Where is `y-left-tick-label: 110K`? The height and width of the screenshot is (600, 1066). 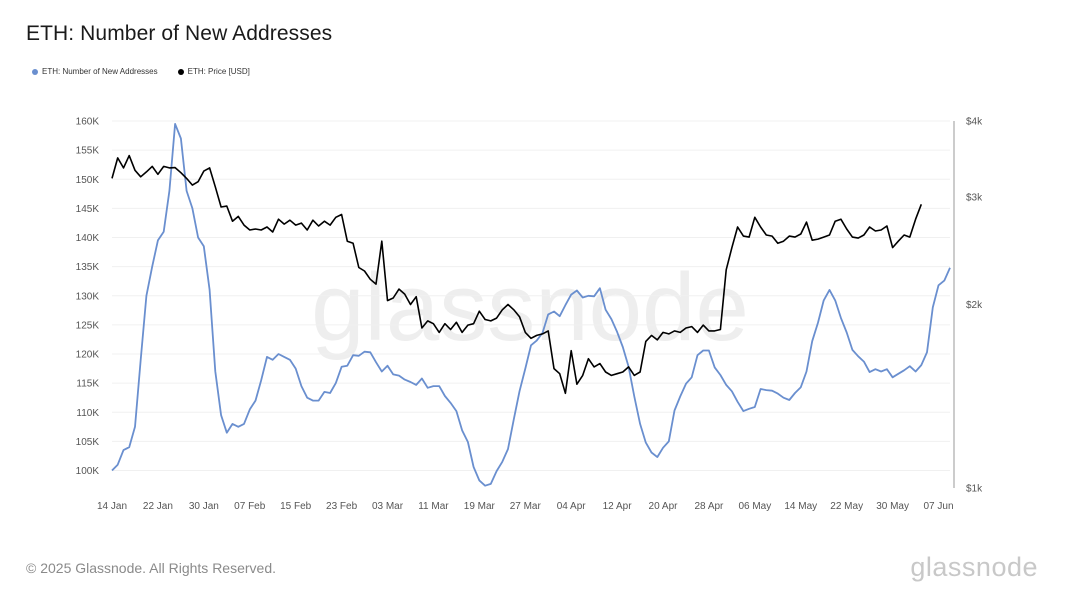 y-left-tick-label: 110K is located at coordinates (87, 413).